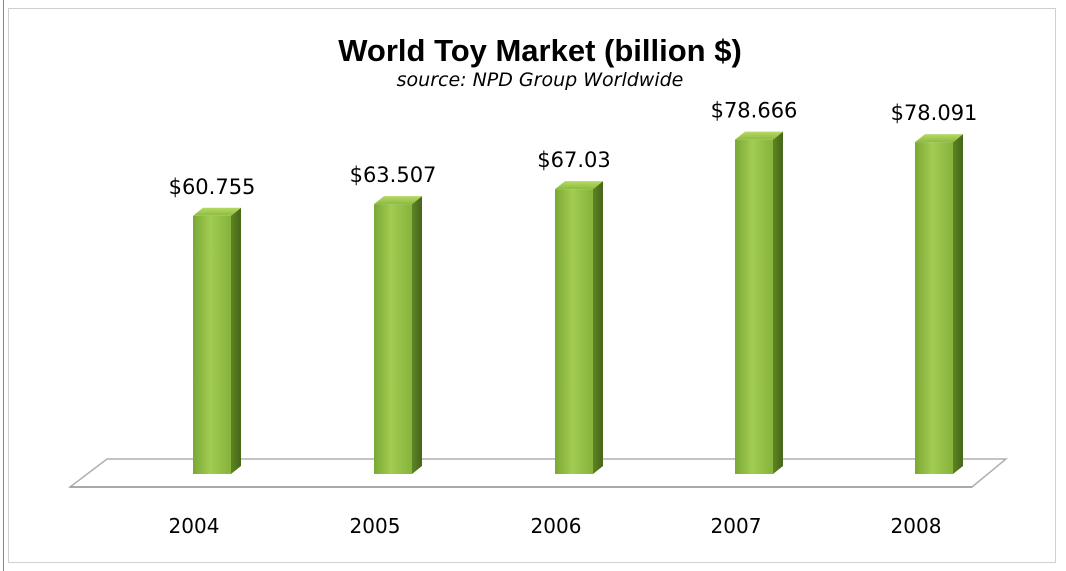 This screenshot has height=571, width=1066. I want to click on bar-2008, so click(939, 304).